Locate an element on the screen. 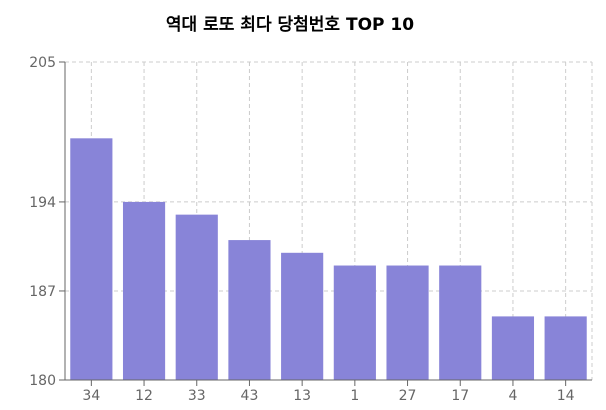  x-tick-label-13: 13 is located at coordinates (302, 396).